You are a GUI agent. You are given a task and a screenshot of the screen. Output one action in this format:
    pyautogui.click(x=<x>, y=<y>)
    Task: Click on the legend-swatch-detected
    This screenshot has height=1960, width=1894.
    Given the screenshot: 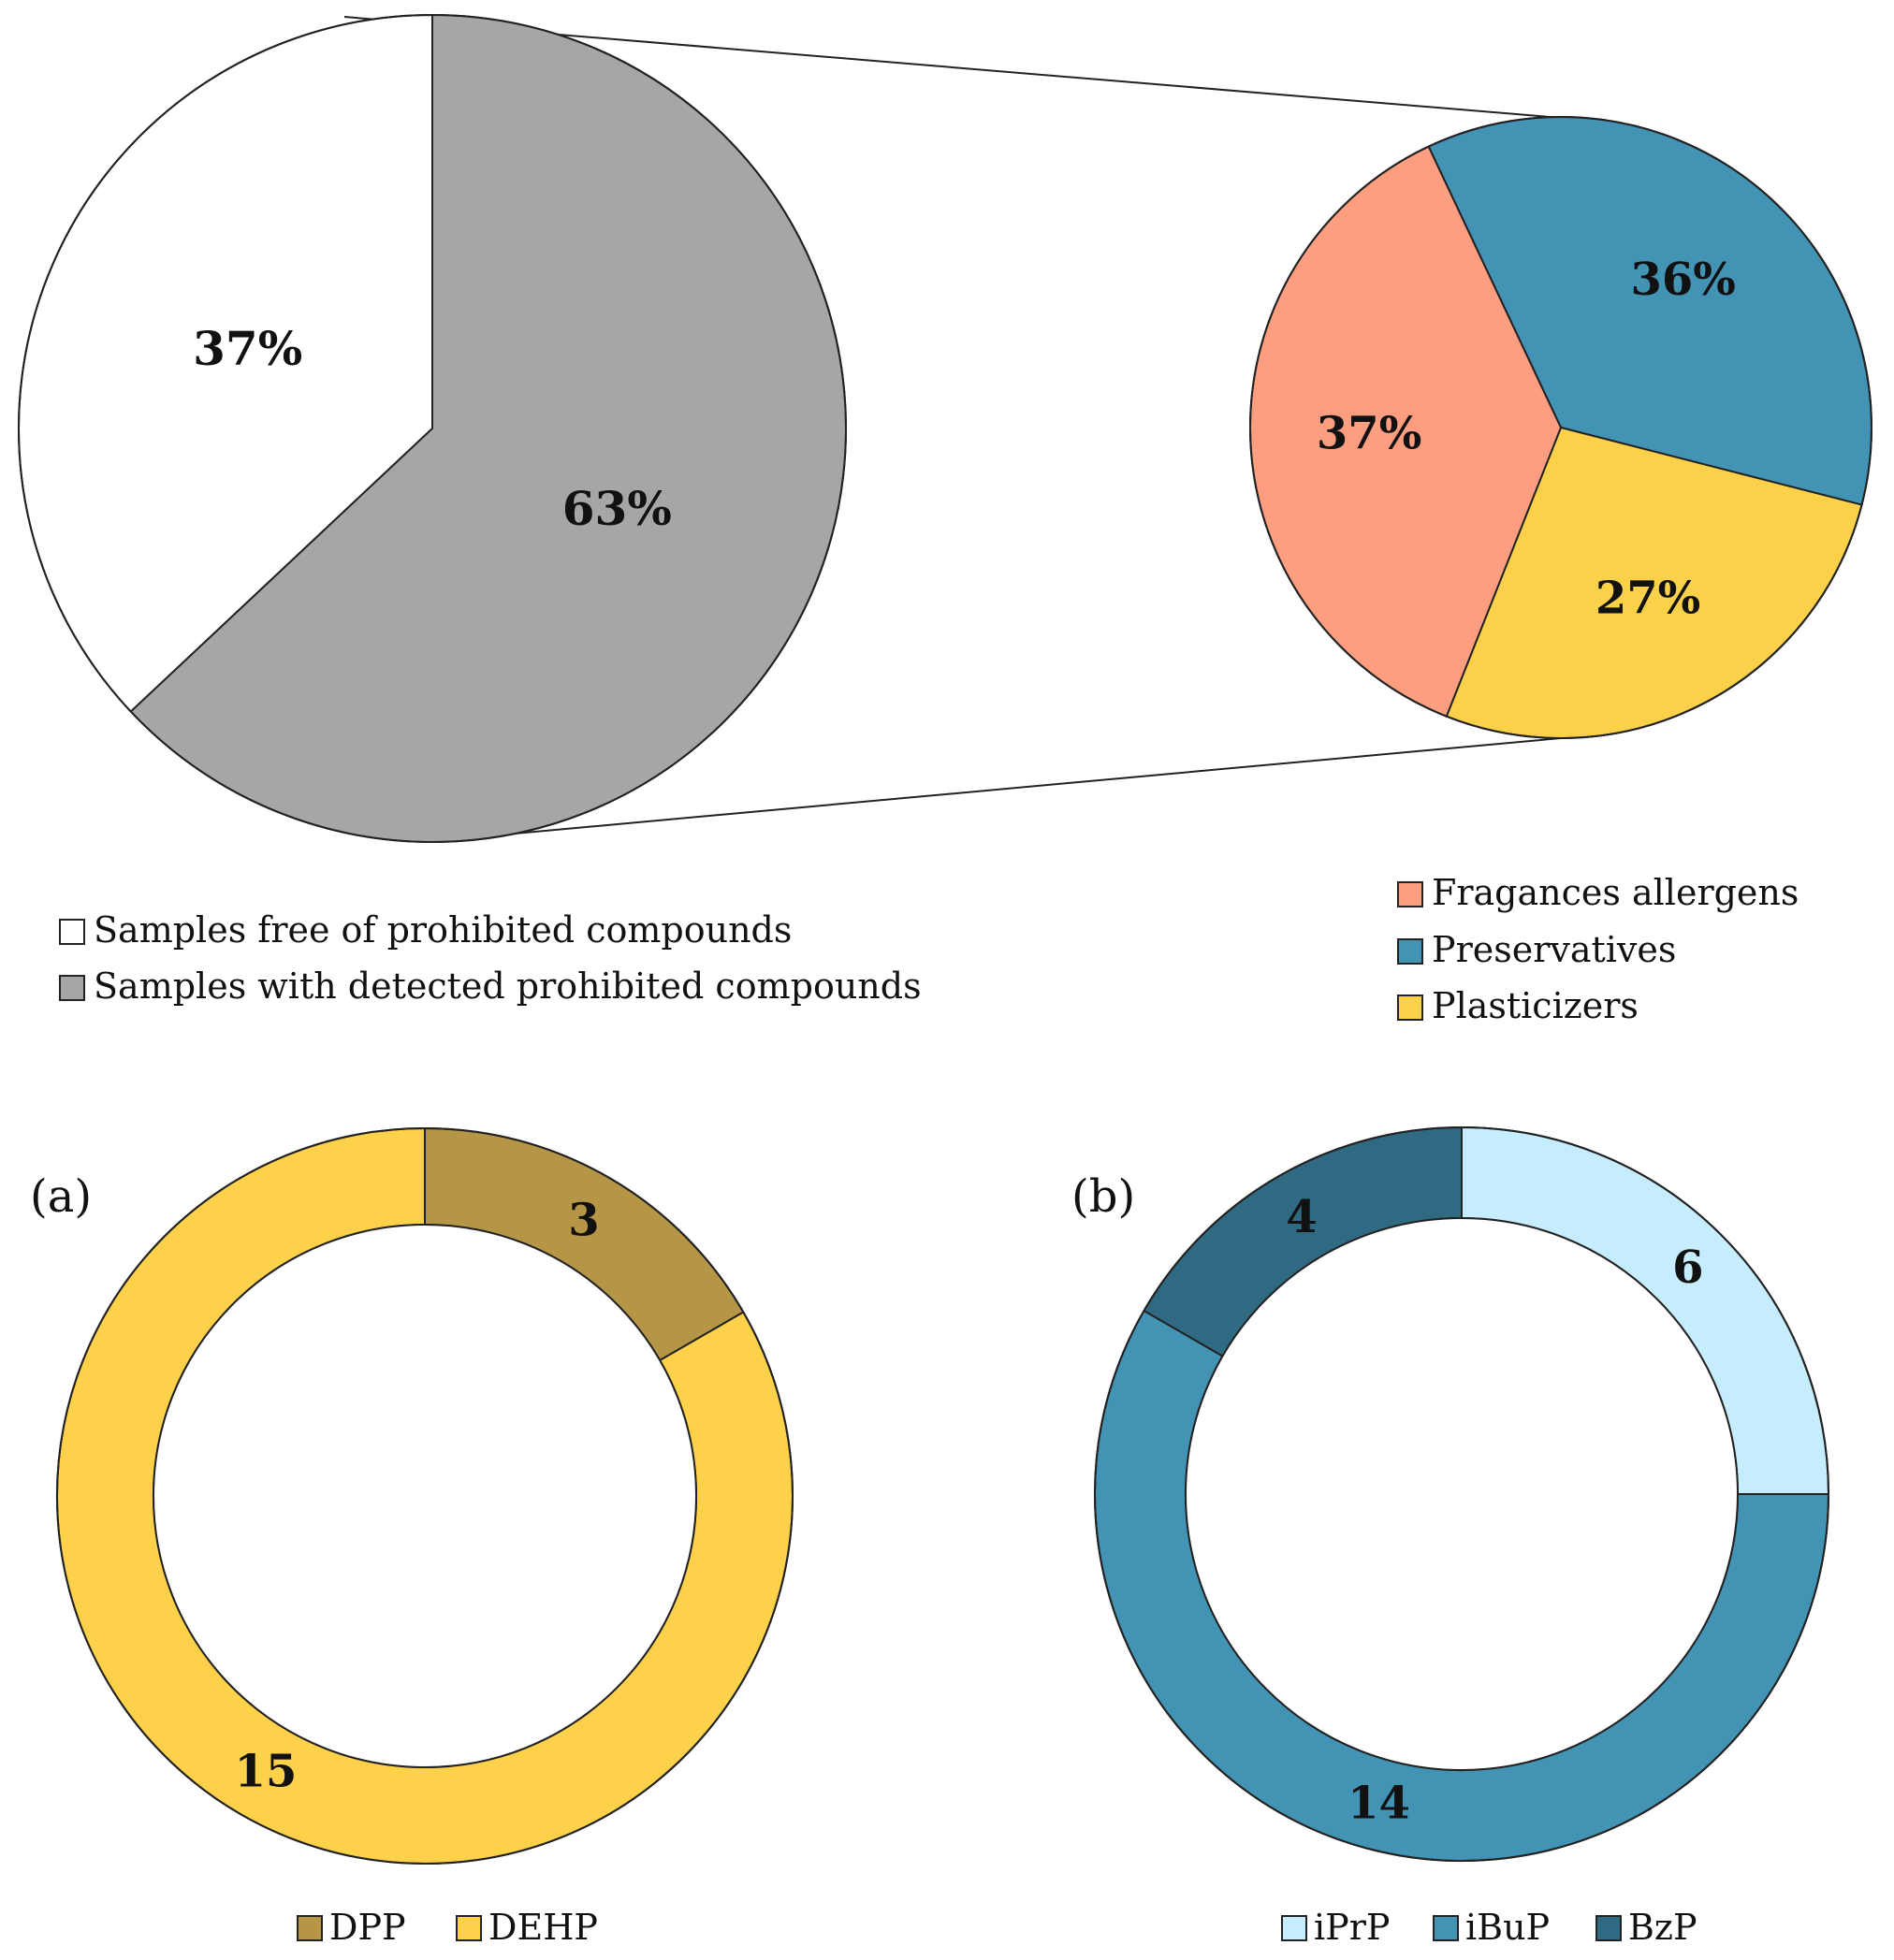 What is the action you would take?
    pyautogui.click(x=72, y=988)
    